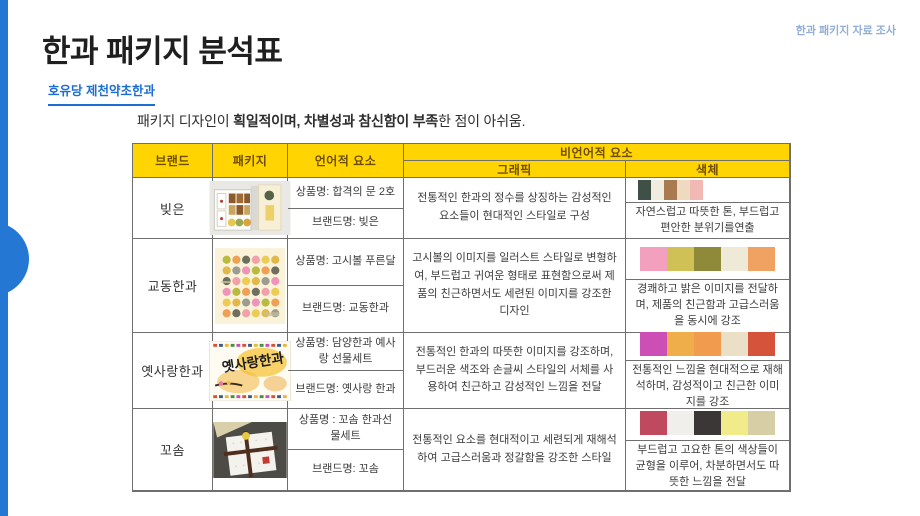 This screenshot has width=920, height=516. I want to click on intro-bold-segment: 차별성과 참신함이 부족, so click(371, 121).